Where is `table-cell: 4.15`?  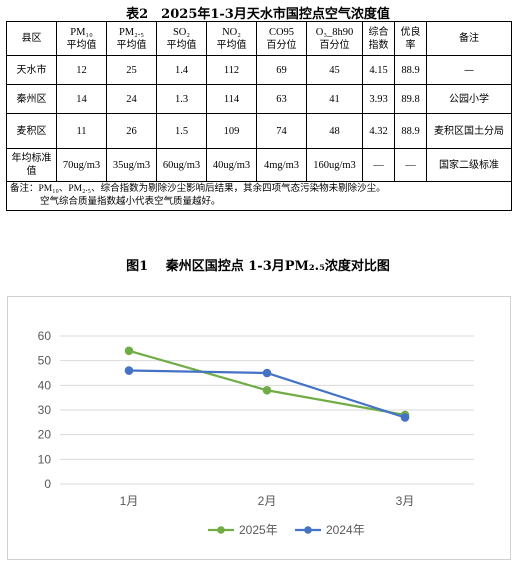
table-cell: 4.15 is located at coordinates (378, 70).